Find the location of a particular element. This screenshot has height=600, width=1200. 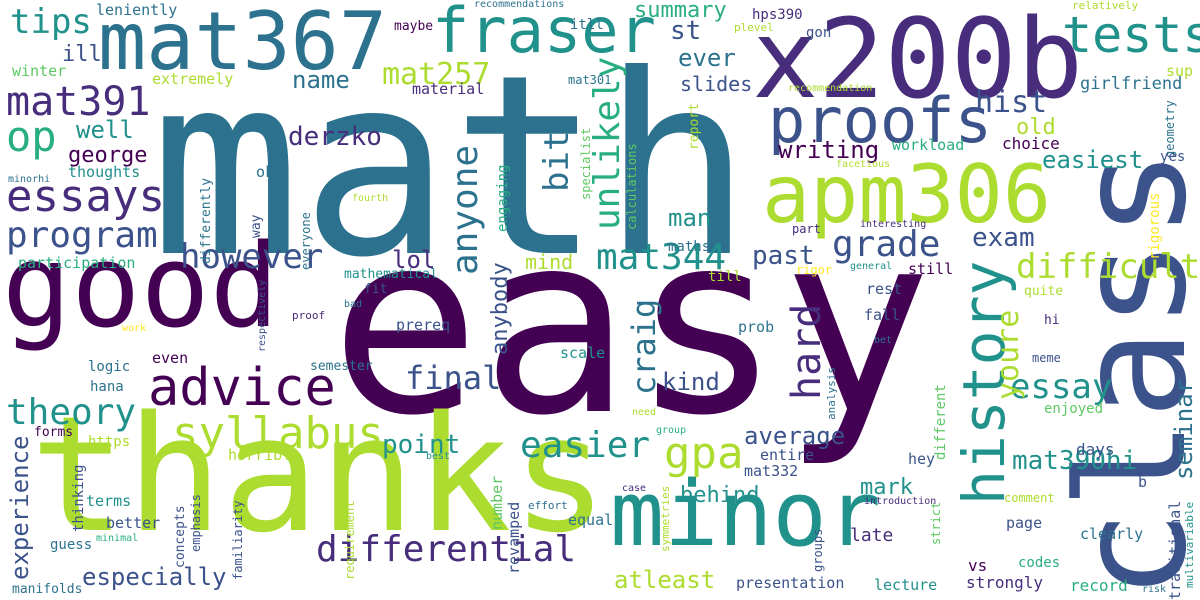

word-lol: lol is located at coordinates (414, 260).